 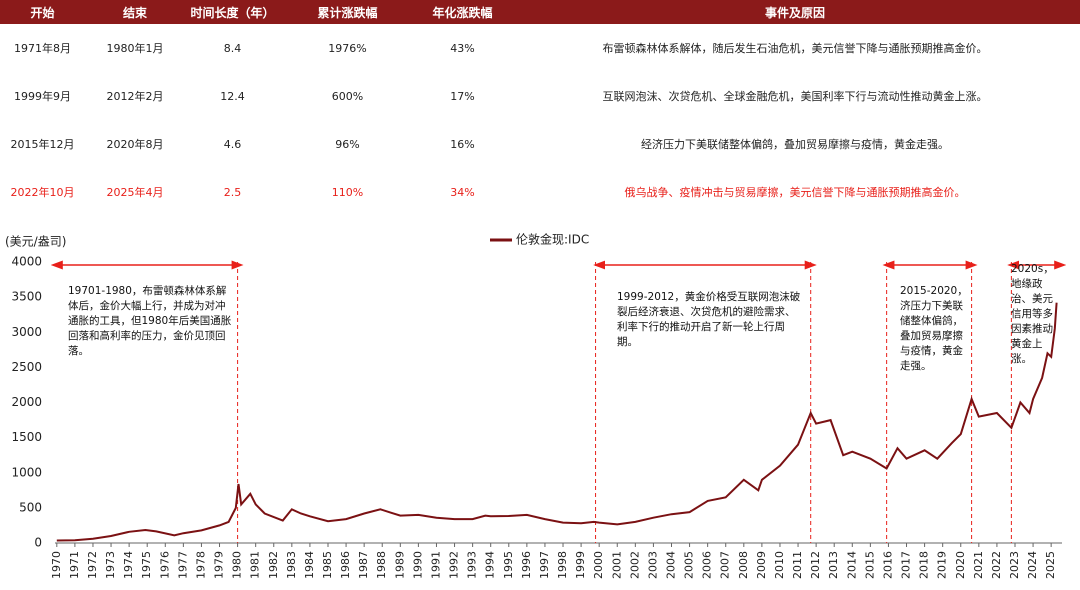 I want to click on x-tick-label: 1970, so click(x=56, y=565).